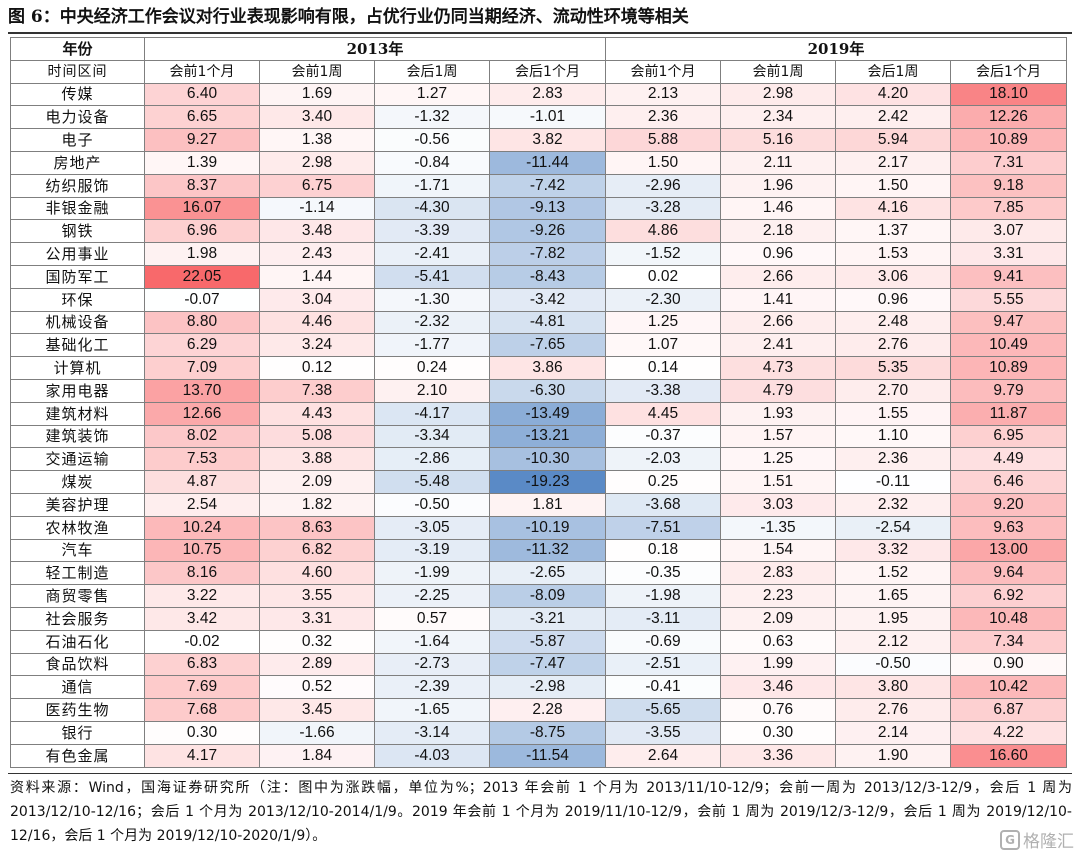 This screenshot has height=858, width=1080. I want to click on value-cell: -19.23, so click(547, 482).